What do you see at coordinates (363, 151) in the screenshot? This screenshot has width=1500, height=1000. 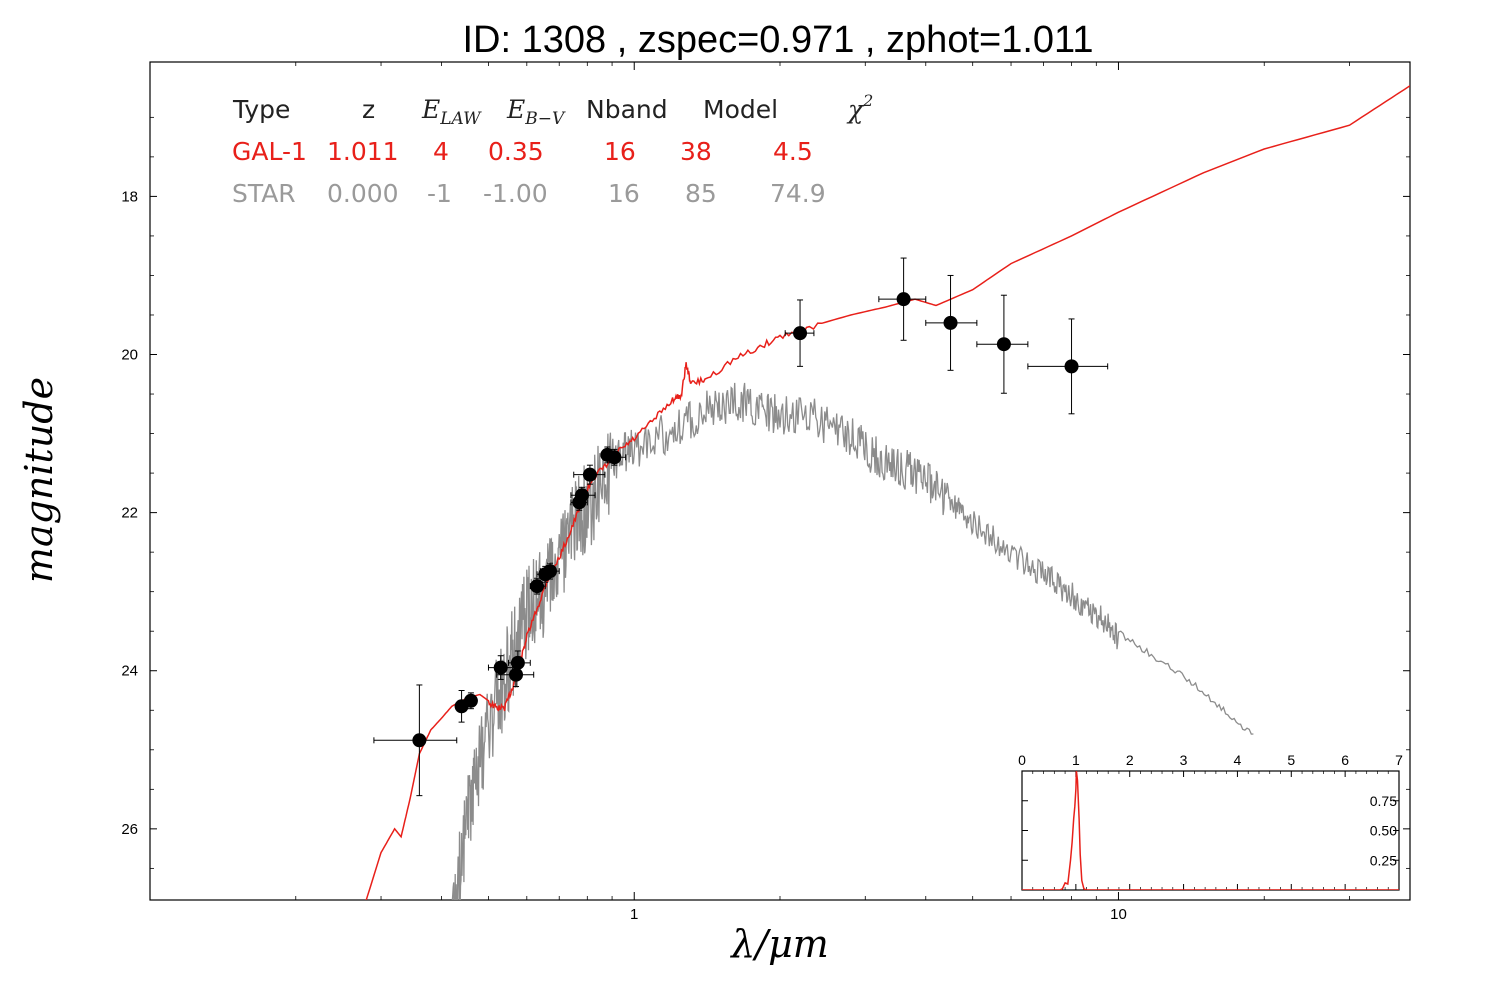 I see `table-cell: 1.011` at bounding box center [363, 151].